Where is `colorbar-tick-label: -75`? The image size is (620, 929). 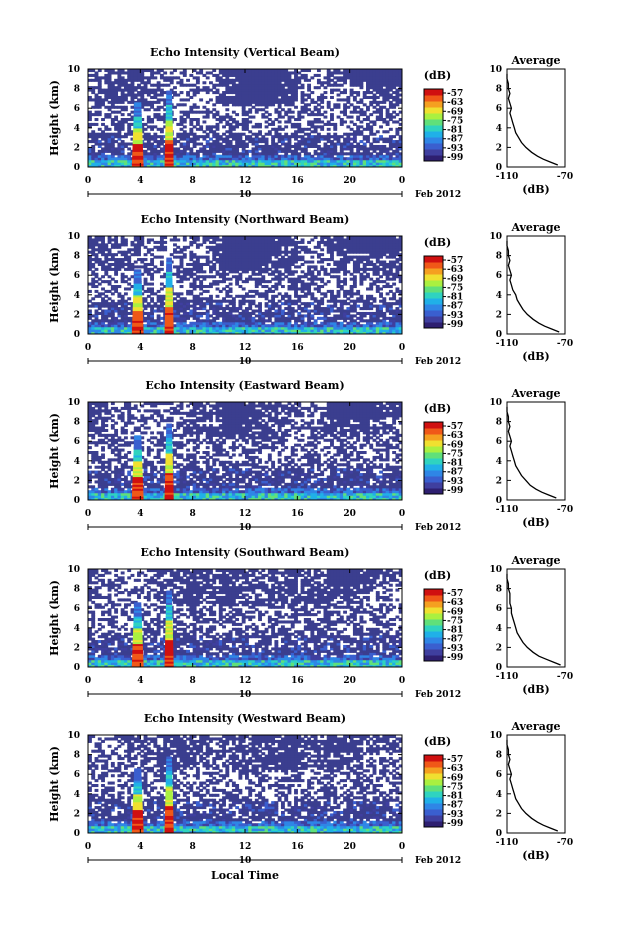 colorbar-tick-label: -75 is located at coordinates (455, 621).